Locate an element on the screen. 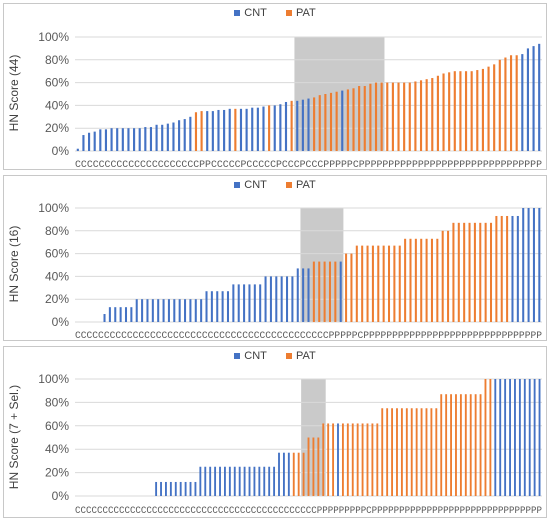  legend-item-pat: PAT is located at coordinates (300, 356).